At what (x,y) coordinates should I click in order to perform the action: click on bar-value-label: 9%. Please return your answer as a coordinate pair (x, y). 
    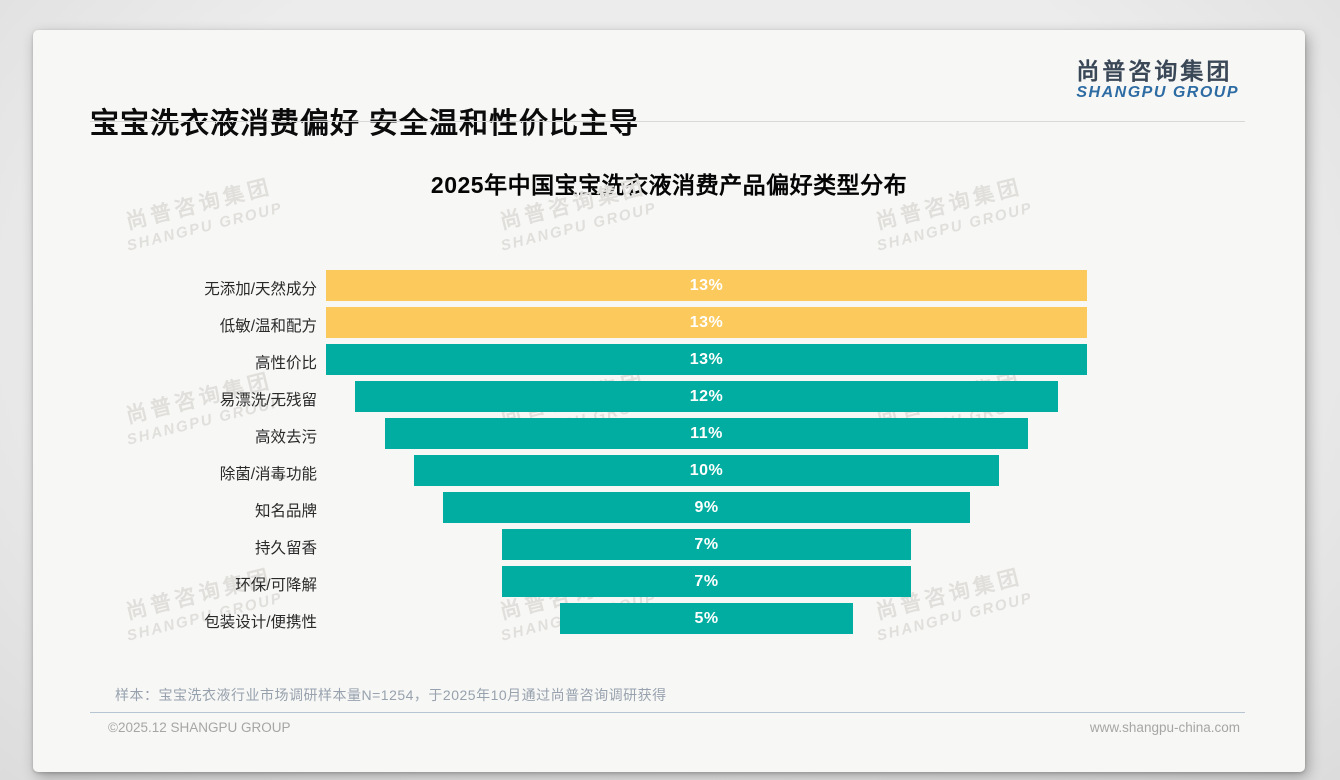
    Looking at the image, I should click on (706, 507).